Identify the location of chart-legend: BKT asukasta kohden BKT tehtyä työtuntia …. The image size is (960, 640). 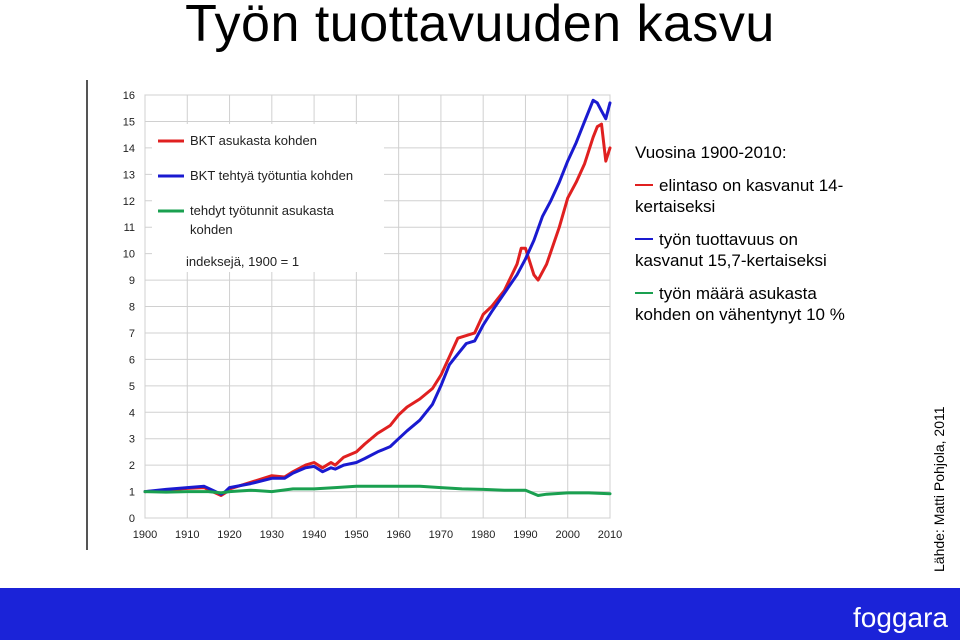
(268, 198).